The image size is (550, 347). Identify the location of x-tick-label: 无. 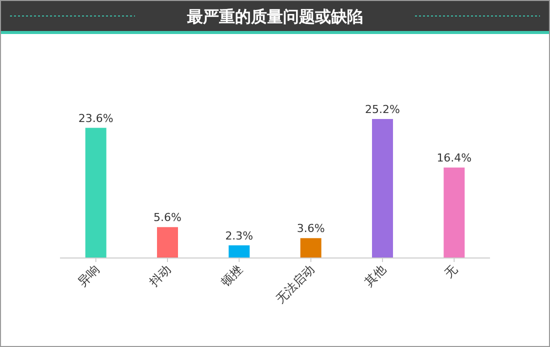
(451, 271).